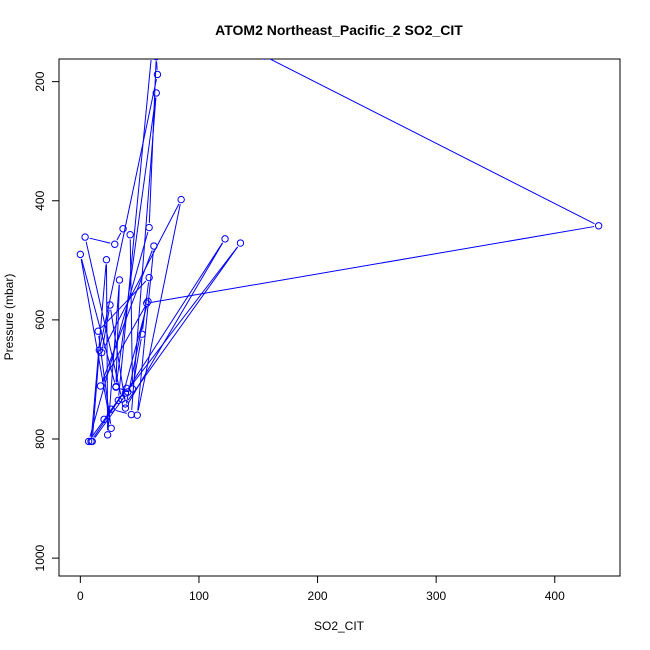  What do you see at coordinates (9, 317) in the screenshot?
I see `y-axis-label: Pressure (mbar)` at bounding box center [9, 317].